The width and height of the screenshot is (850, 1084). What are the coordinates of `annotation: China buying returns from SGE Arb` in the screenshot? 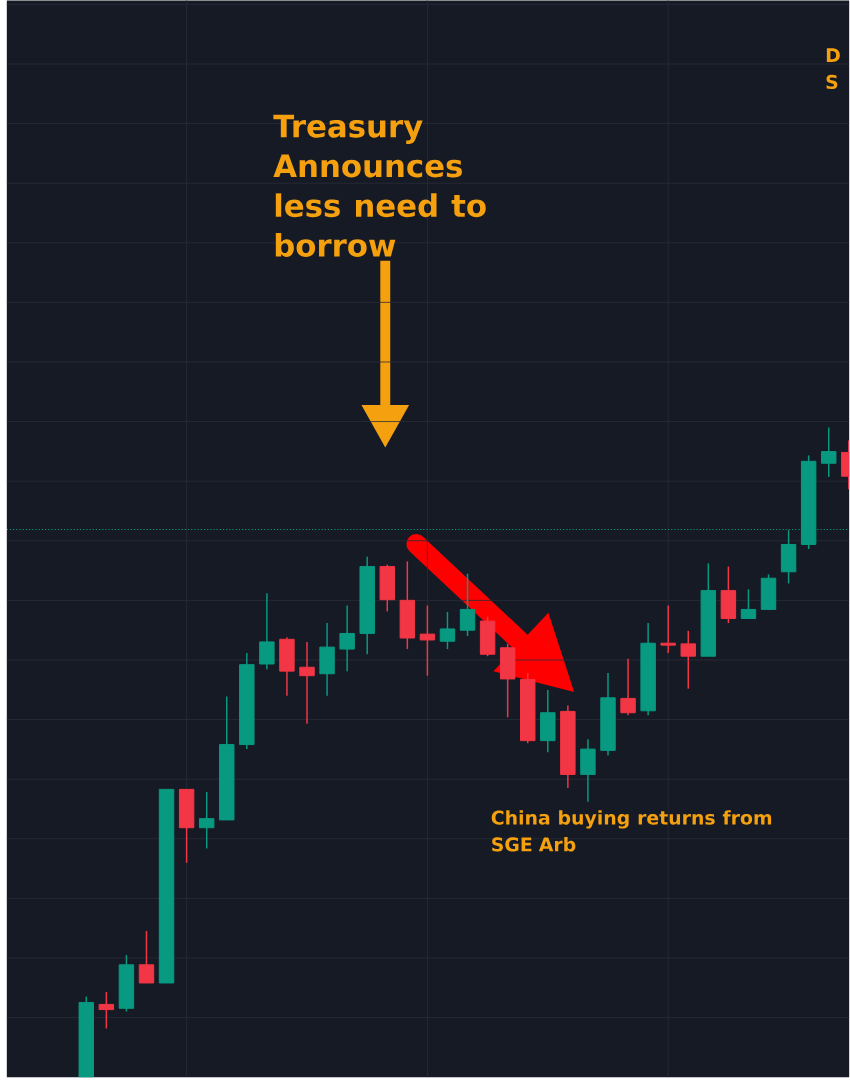 It's located at (631, 831).